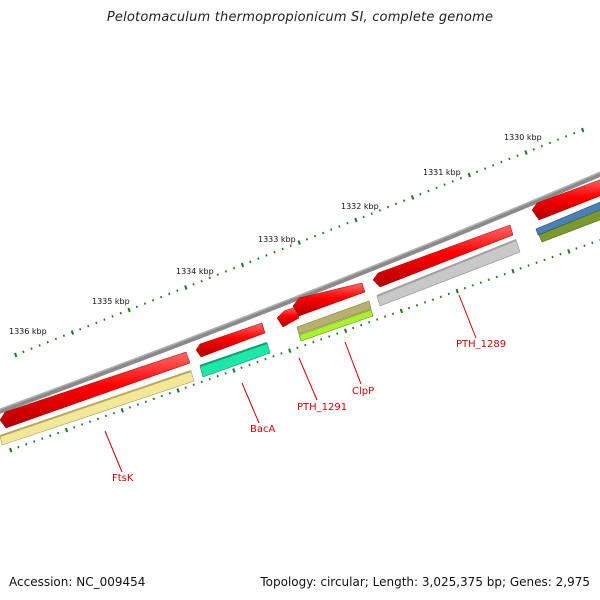 This screenshot has height=600, width=600. I want to click on scale-label-1335: 1335 kbp, so click(111, 301).